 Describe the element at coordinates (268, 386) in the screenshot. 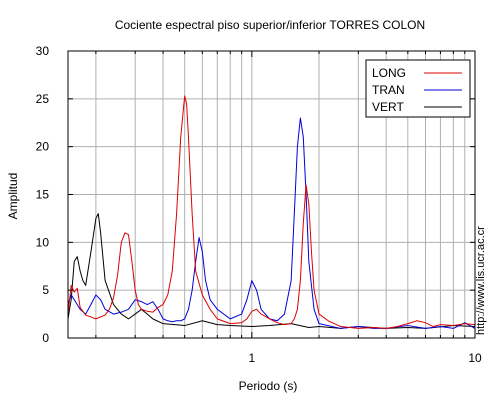

I see `x-axis-label: Periodo (s)` at that location.